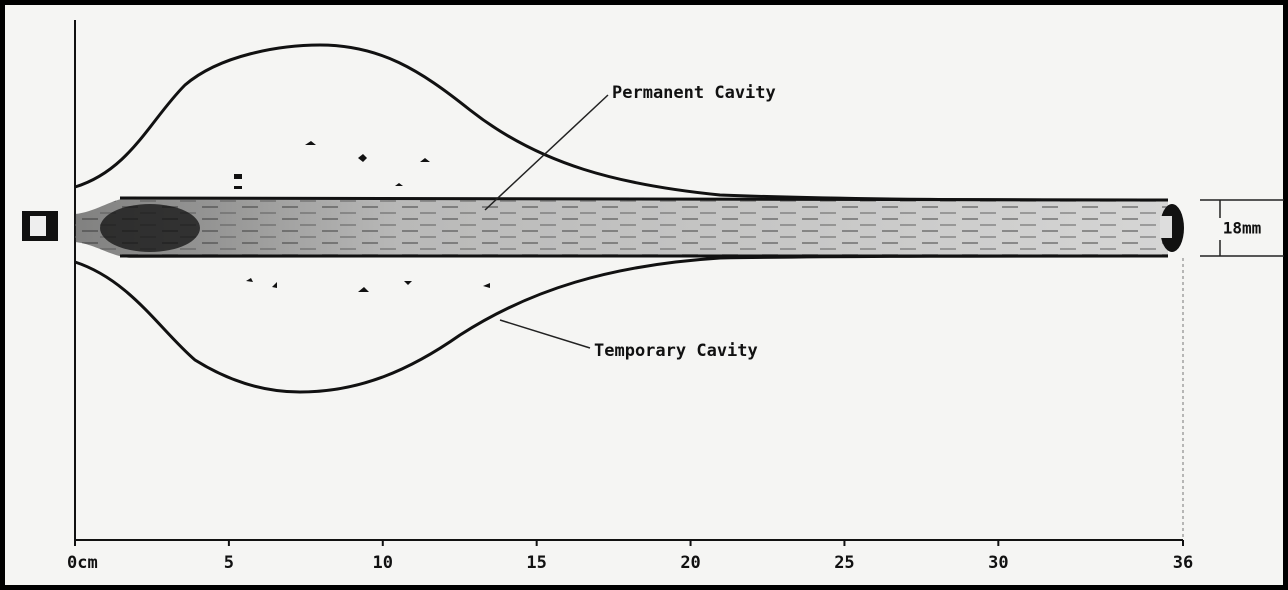 The image size is (1288, 590). What do you see at coordinates (383, 563) in the screenshot?
I see `tick-label: 10` at bounding box center [383, 563].